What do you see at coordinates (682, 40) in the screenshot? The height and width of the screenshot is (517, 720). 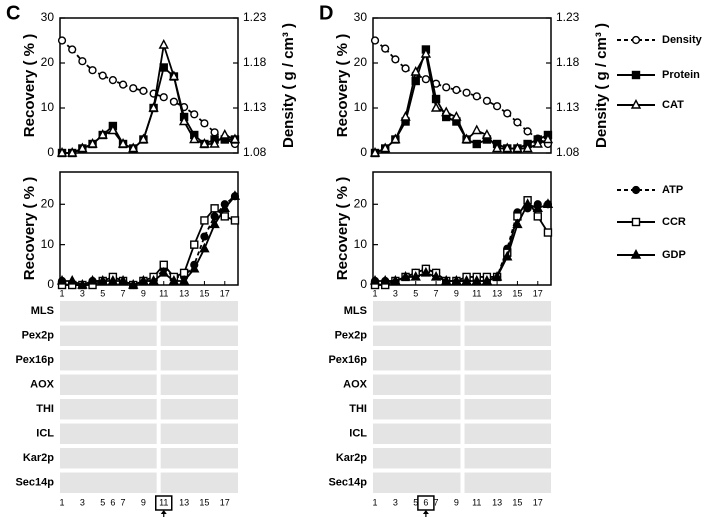 I see `legend-label: Density` at bounding box center [682, 40].